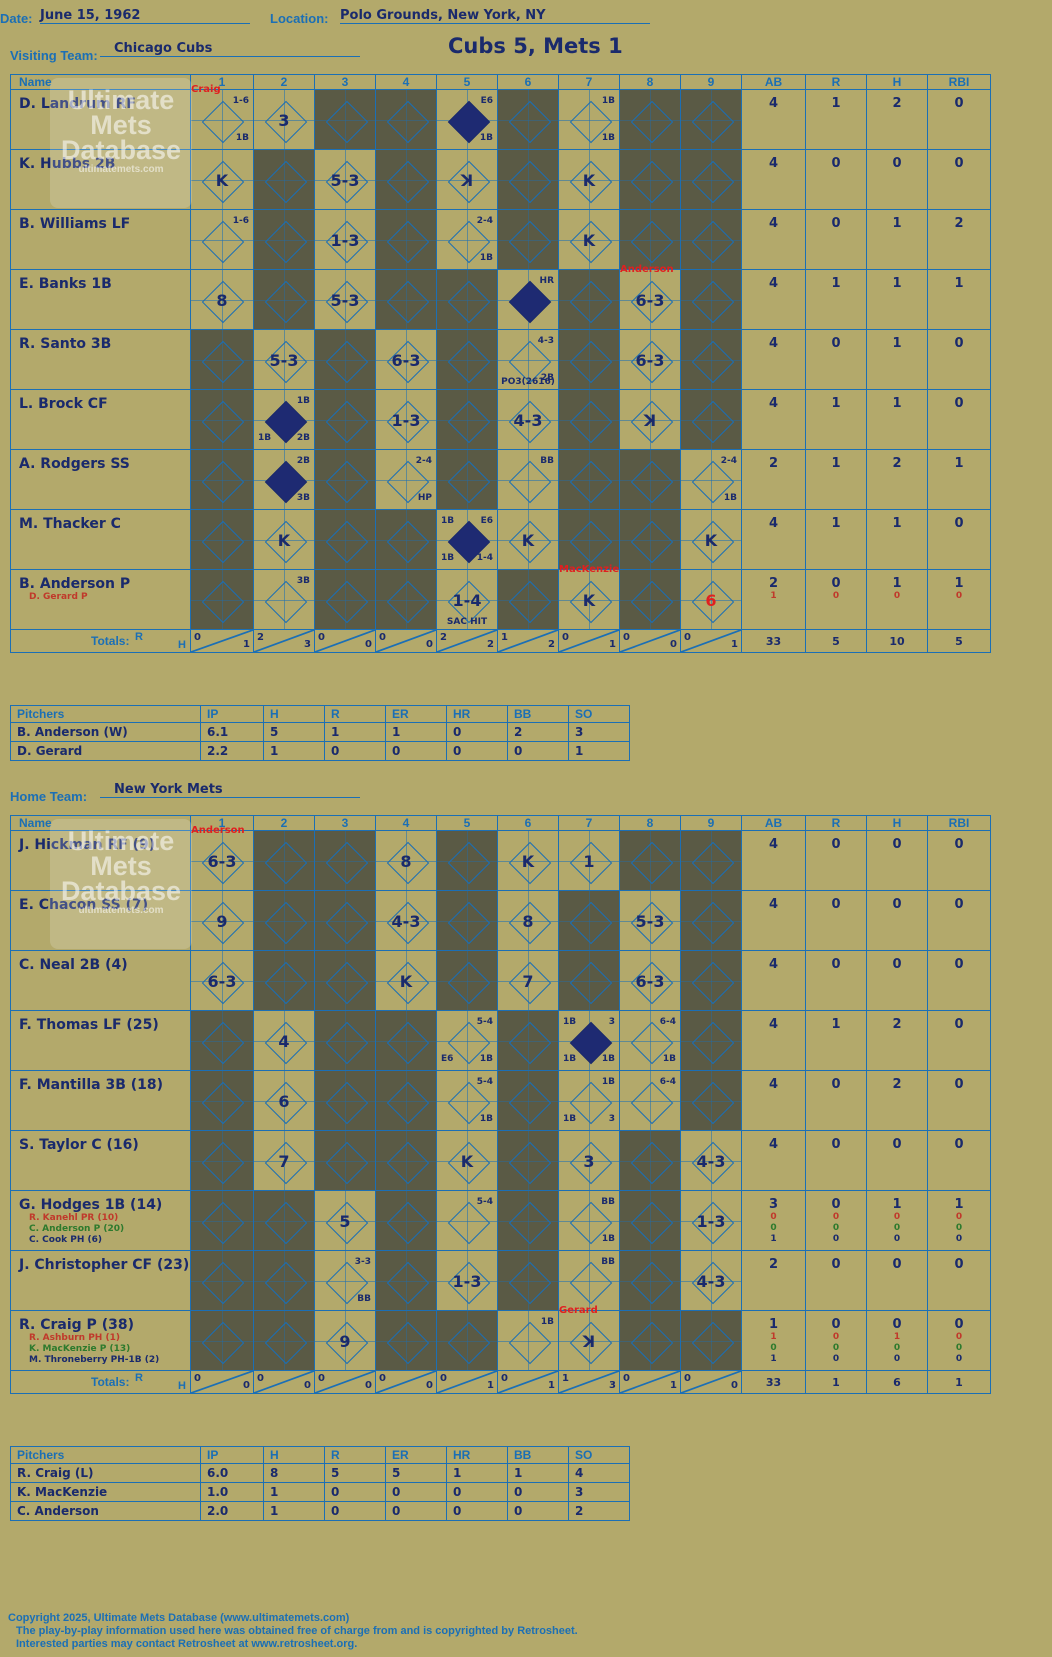 This screenshot has height=1657, width=1052. What do you see at coordinates (477, 1455) in the screenshot?
I see `pitching-col-hr: HR` at bounding box center [477, 1455].